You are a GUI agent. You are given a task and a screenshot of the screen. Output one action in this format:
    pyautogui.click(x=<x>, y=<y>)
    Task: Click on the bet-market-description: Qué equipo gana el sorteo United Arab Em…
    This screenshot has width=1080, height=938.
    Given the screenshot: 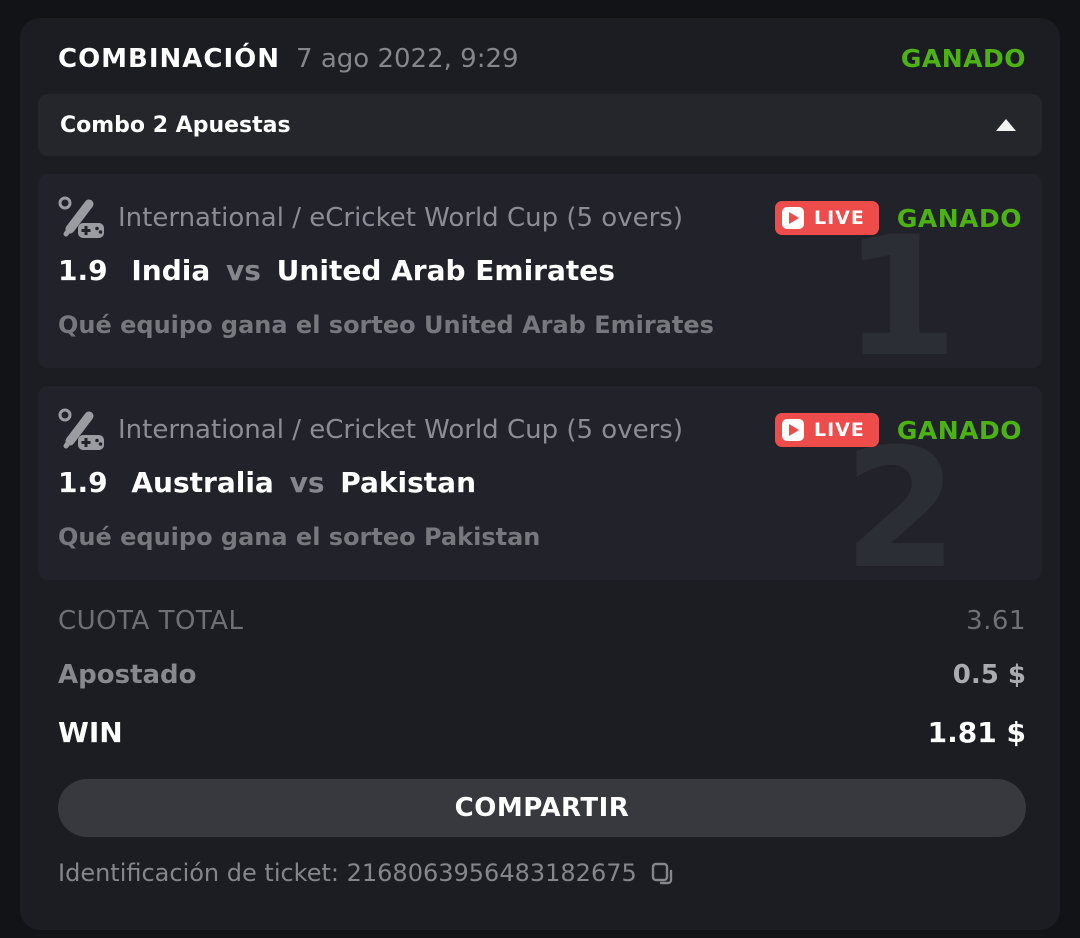 What is the action you would take?
    pyautogui.click(x=386, y=325)
    